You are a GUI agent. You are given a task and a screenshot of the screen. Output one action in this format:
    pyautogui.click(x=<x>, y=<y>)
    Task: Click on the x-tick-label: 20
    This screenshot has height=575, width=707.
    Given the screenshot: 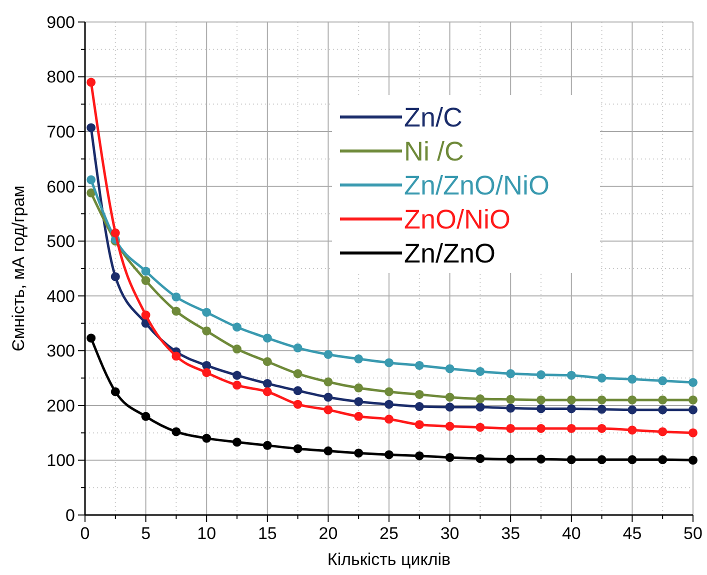 What is the action you would take?
    pyautogui.click(x=328, y=533)
    